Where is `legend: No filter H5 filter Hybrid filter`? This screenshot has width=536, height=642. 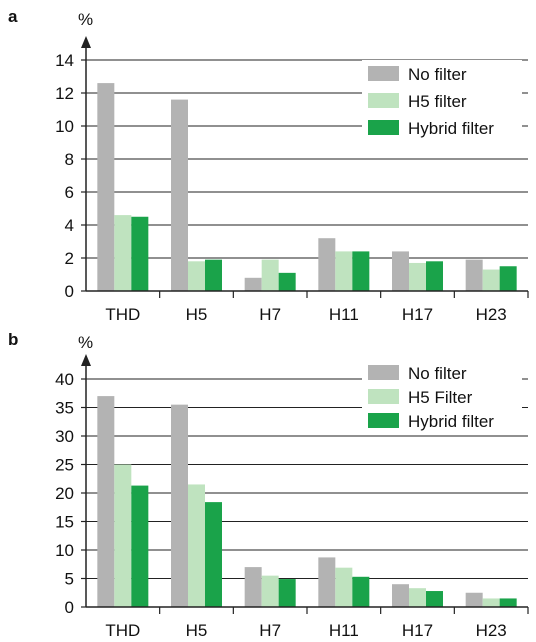 legend: No filter H5 filter Hybrid filter is located at coordinates (442, 102).